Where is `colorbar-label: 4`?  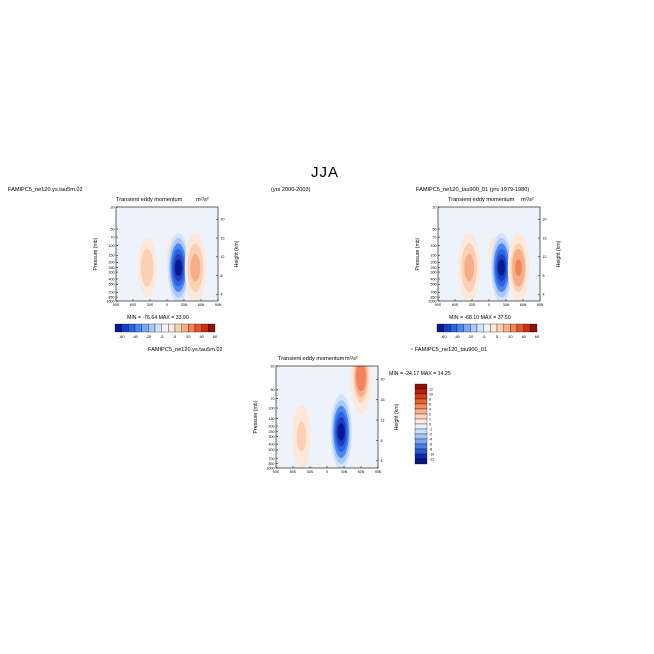
colorbar-label: 4 is located at coordinates (430, 409).